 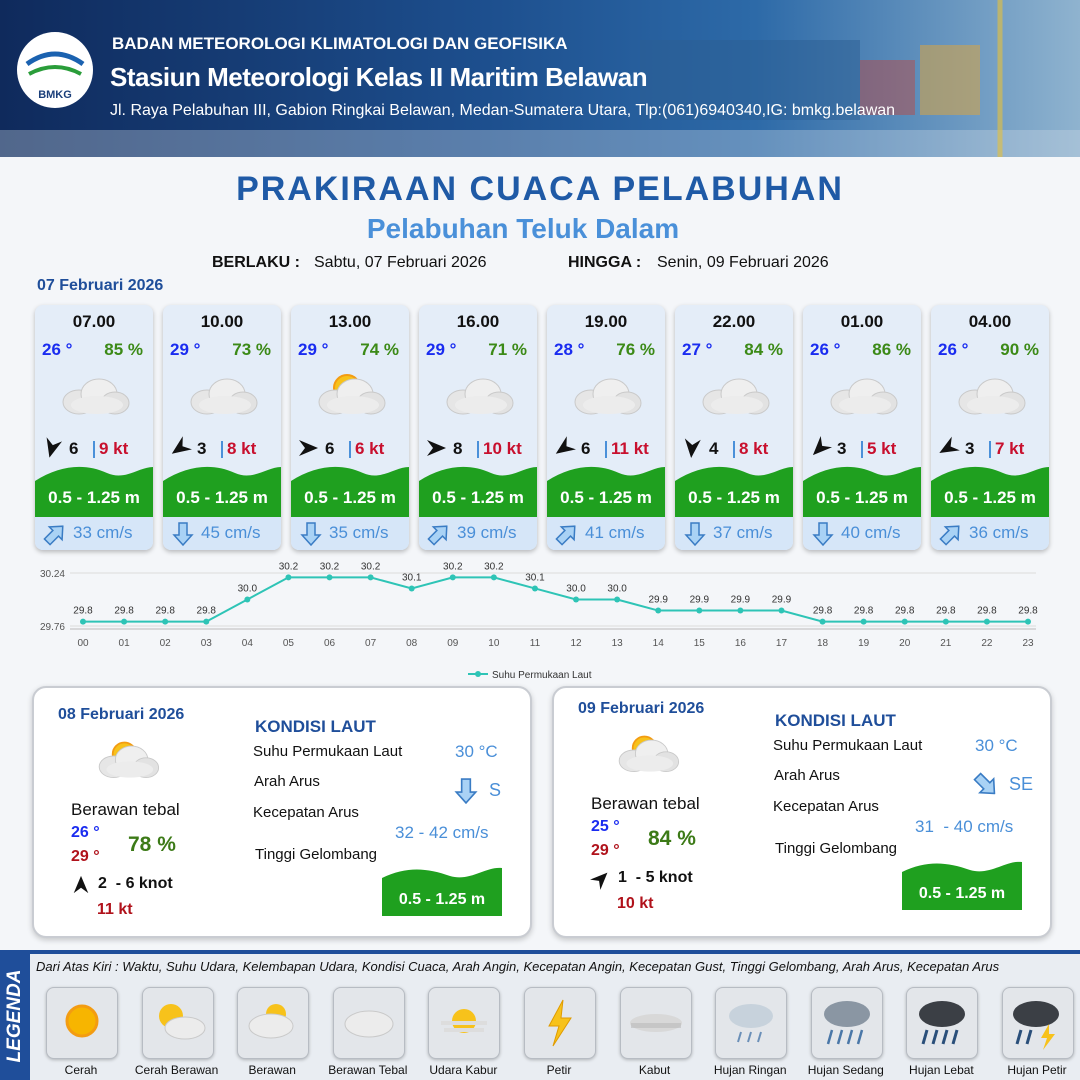 What do you see at coordinates (576, 589) in the screenshot?
I see `data-label: 30.0` at bounding box center [576, 589].